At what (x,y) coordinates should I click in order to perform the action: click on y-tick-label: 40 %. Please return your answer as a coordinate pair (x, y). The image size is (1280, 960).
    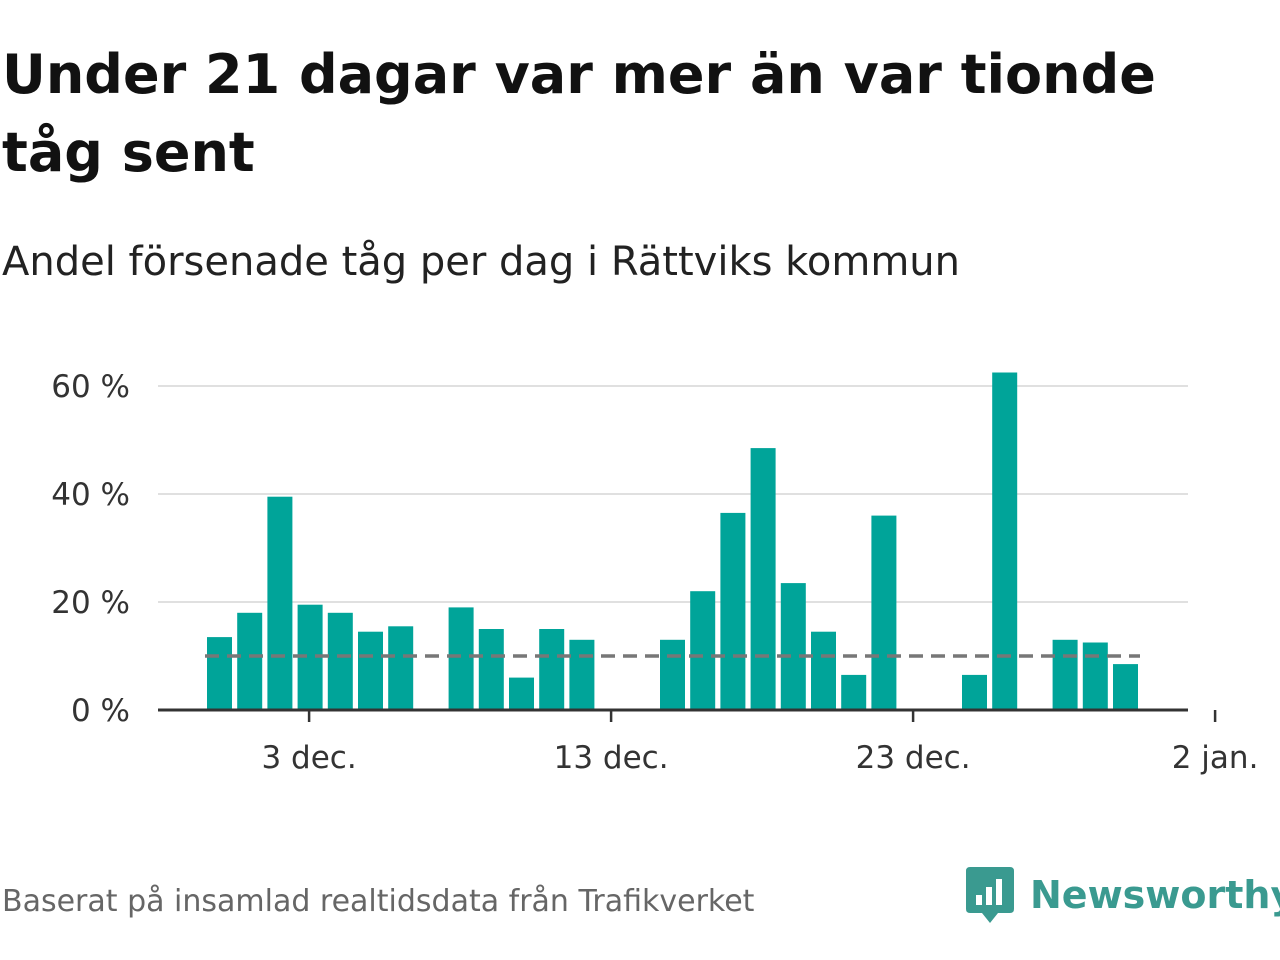
    Looking at the image, I should click on (90, 495).